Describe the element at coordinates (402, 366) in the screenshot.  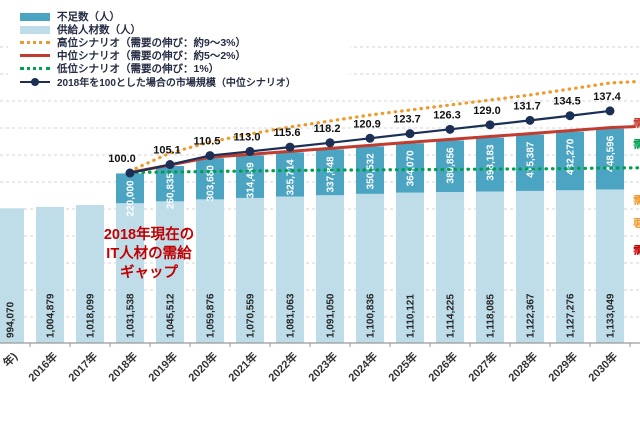
I see `year-tick-label: 2025年` at that location.